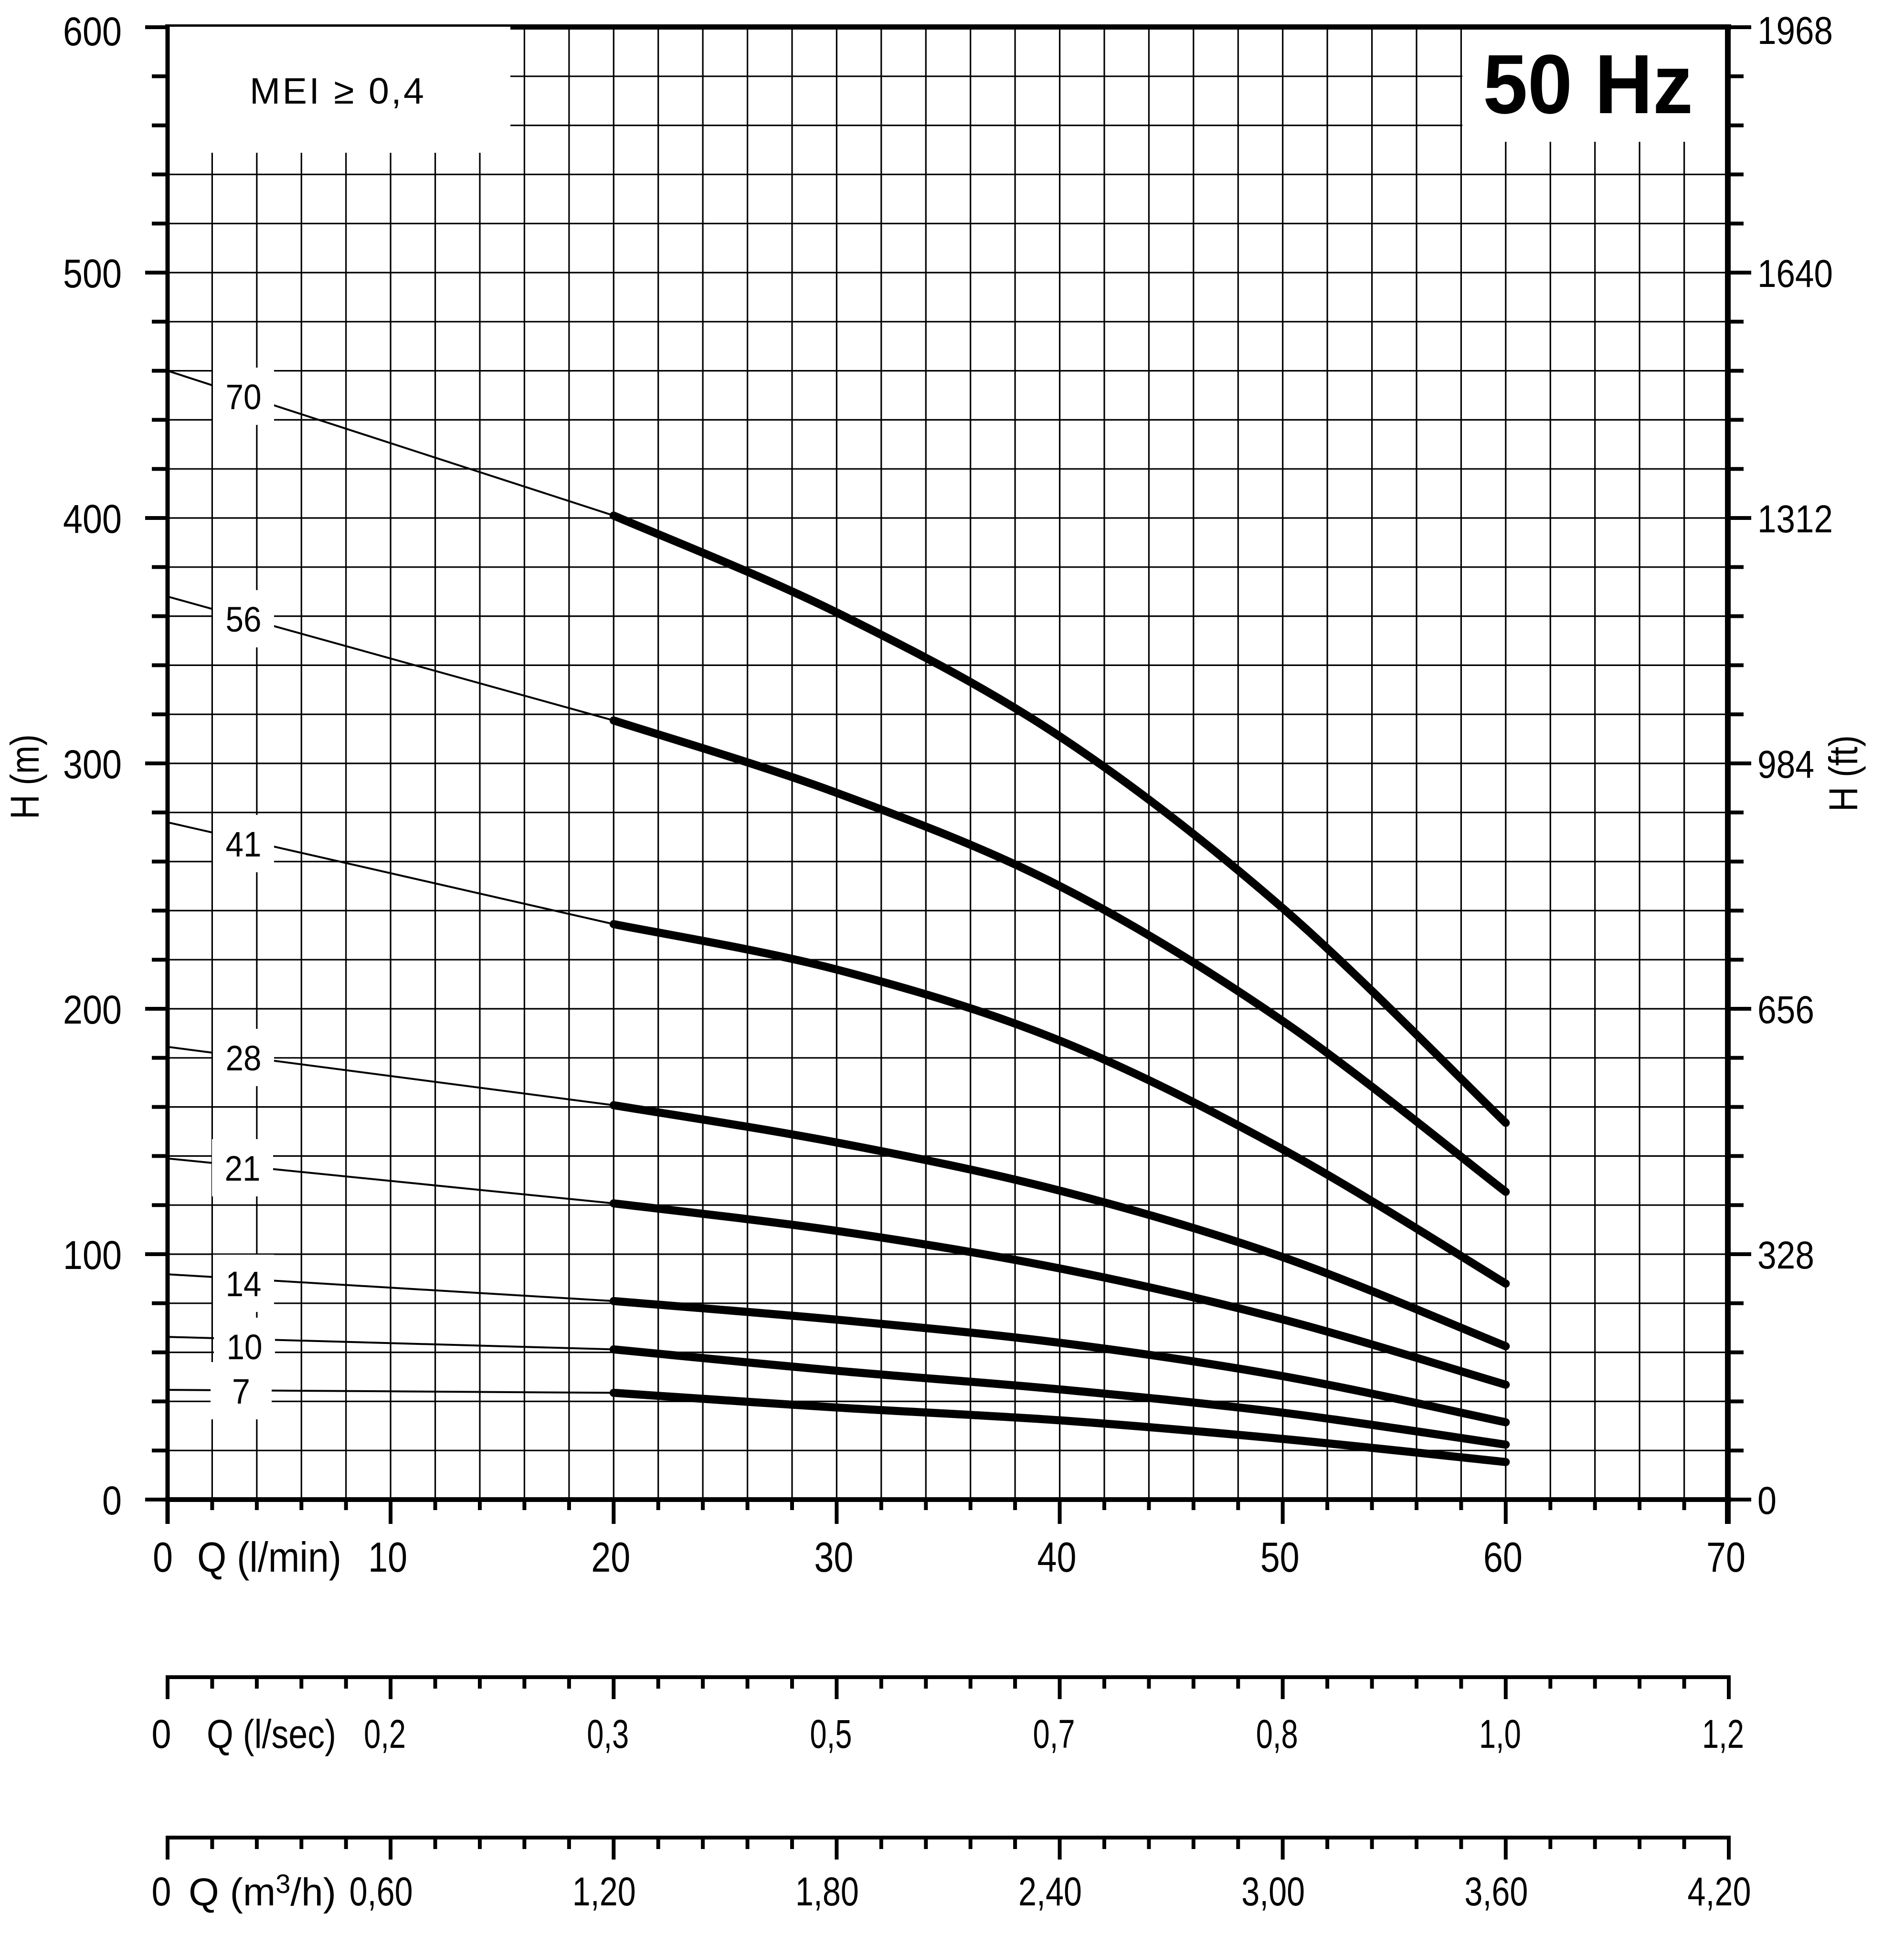 Image resolution: width=1904 pixels, height=1945 pixels. What do you see at coordinates (1280, 1557) in the screenshot?
I see `svg-text: 50` at bounding box center [1280, 1557].